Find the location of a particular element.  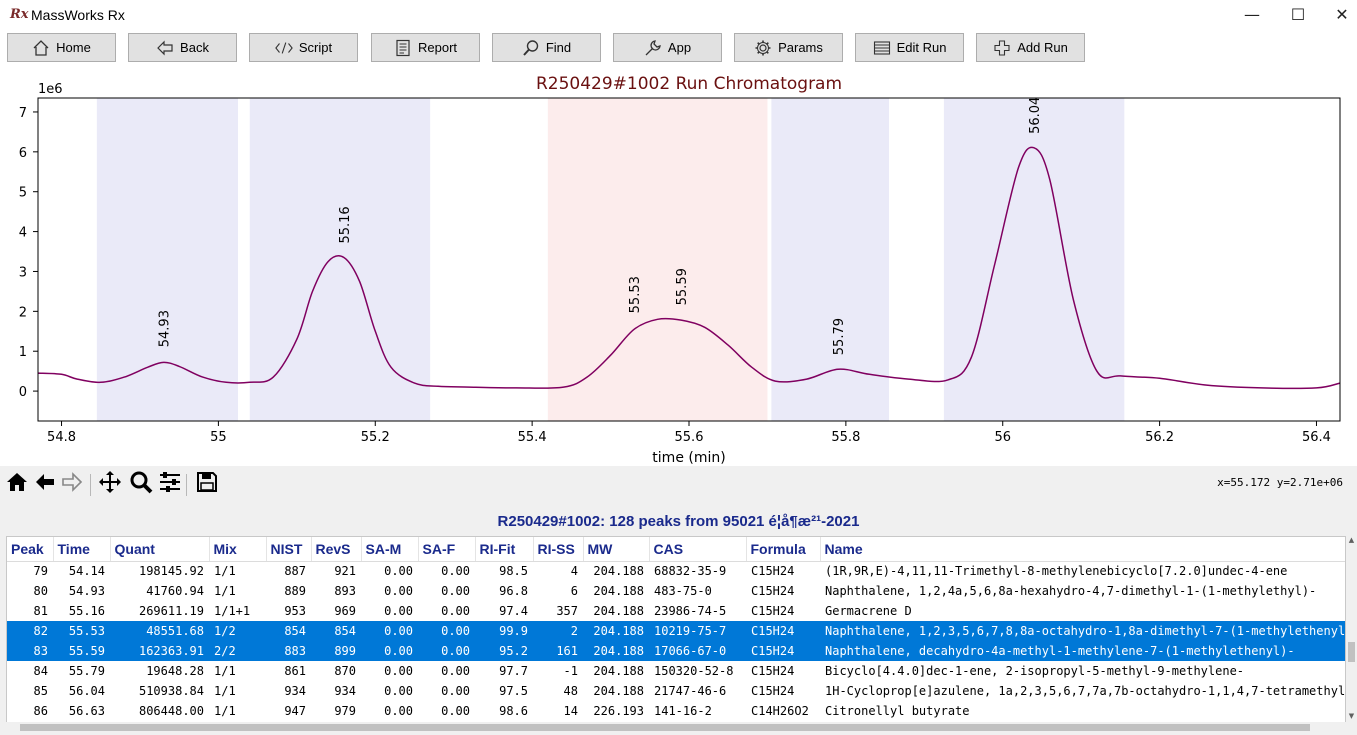

table-cell-mw: 226.193 is located at coordinates (618, 711).